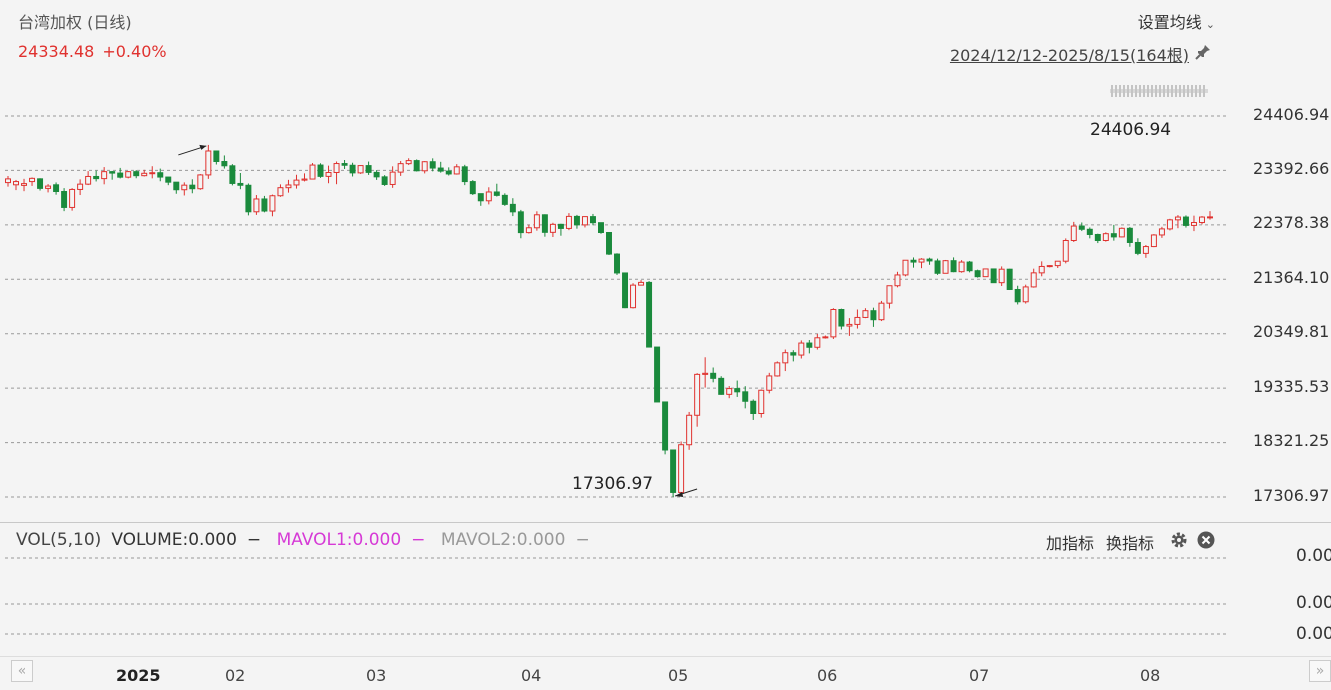  Describe the element at coordinates (418, 540) in the screenshot. I see `mavol1-line-icon: −` at that location.